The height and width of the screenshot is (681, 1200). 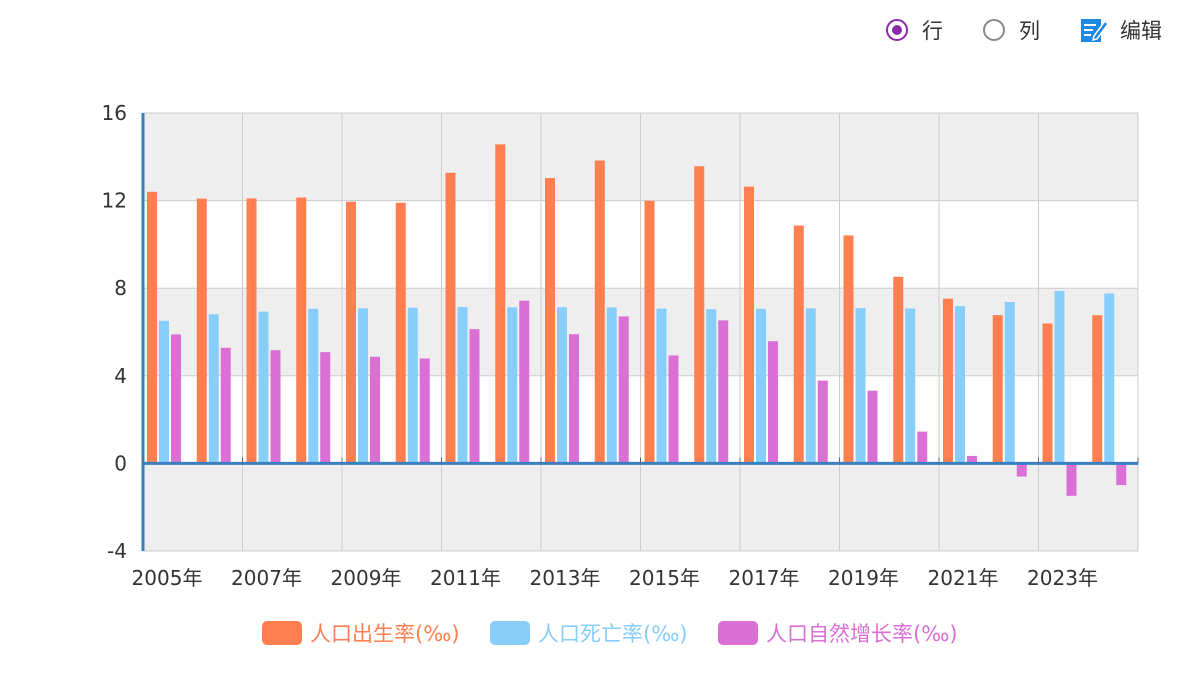 What do you see at coordinates (120, 288) in the screenshot?
I see `y-tick-label: 8` at bounding box center [120, 288].